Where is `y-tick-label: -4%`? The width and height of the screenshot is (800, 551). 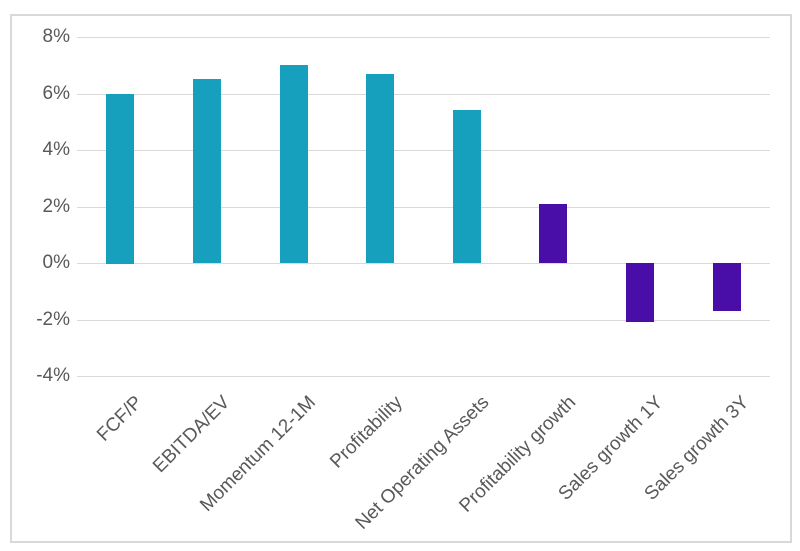 y-tick-label: -4% is located at coordinates (53, 375).